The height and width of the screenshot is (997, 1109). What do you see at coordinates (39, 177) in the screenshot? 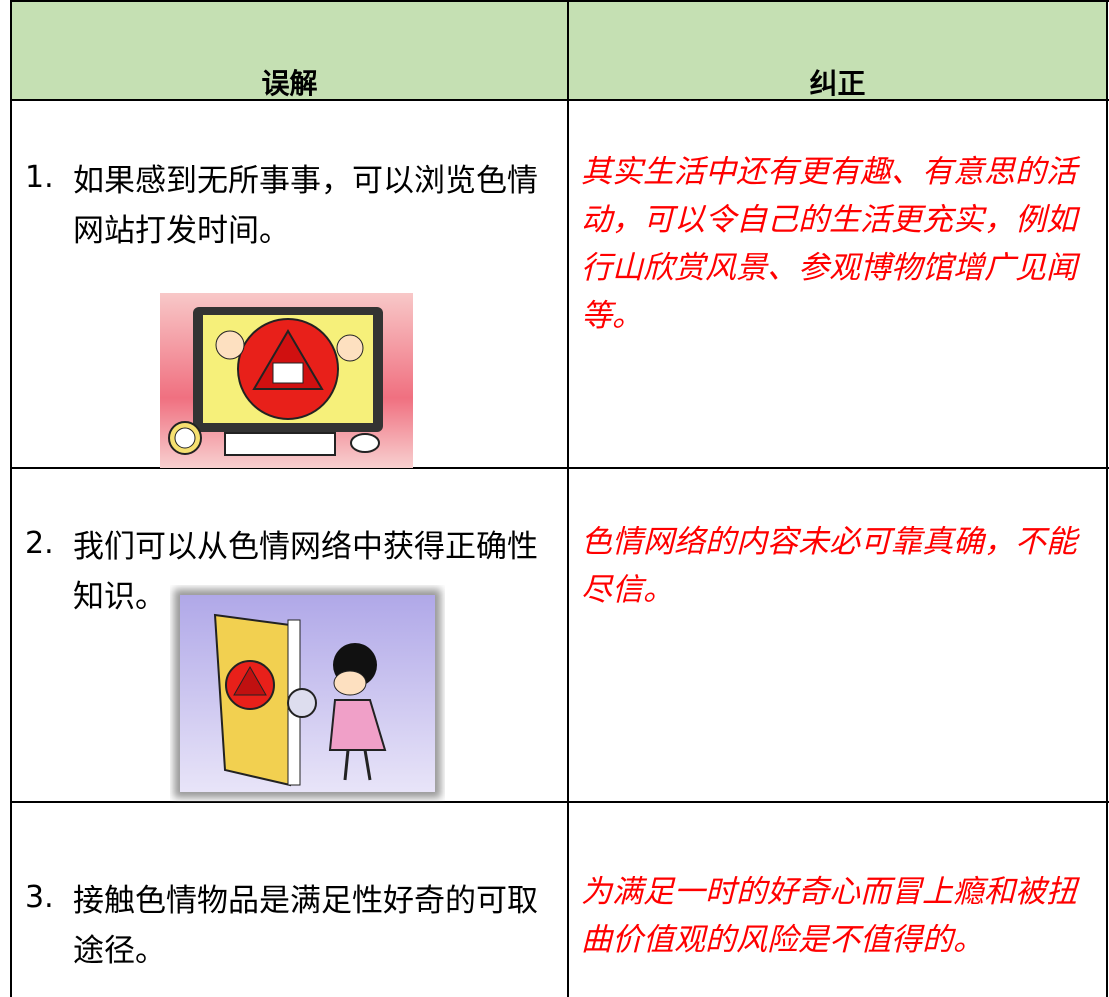
I see `row-number: 1.` at bounding box center [39, 177].